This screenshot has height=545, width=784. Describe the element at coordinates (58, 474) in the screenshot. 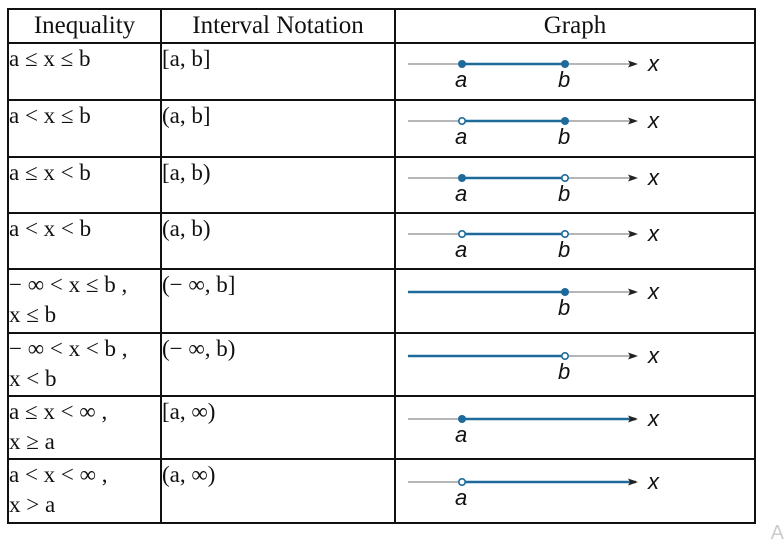

I see `inequality-text: a < x < ∞ ,` at that location.